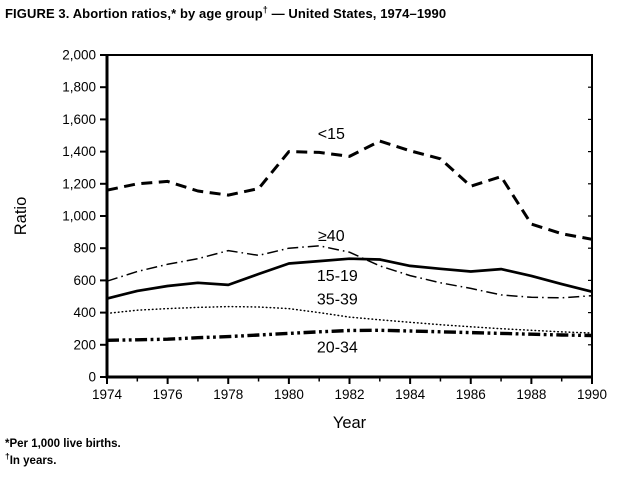  I want to click on y-tick-label: 1,600, so click(79, 119).